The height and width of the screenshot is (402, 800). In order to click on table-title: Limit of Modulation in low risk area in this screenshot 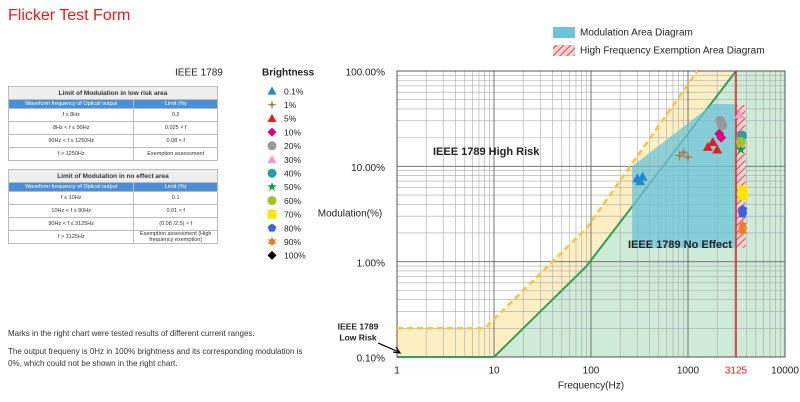, I will do `click(113, 93)`.